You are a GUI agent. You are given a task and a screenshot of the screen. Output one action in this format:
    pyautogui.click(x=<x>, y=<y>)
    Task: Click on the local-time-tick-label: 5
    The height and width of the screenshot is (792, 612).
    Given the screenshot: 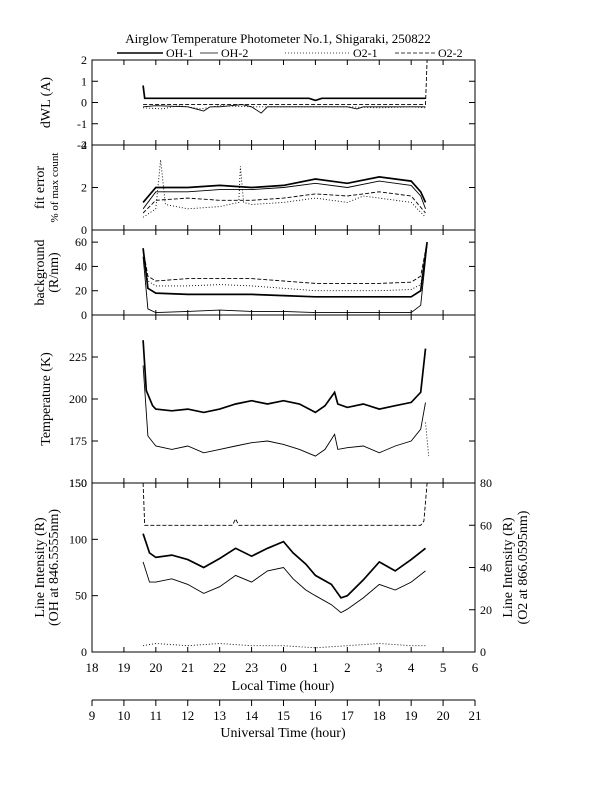 What is the action you would take?
    pyautogui.click(x=443, y=667)
    